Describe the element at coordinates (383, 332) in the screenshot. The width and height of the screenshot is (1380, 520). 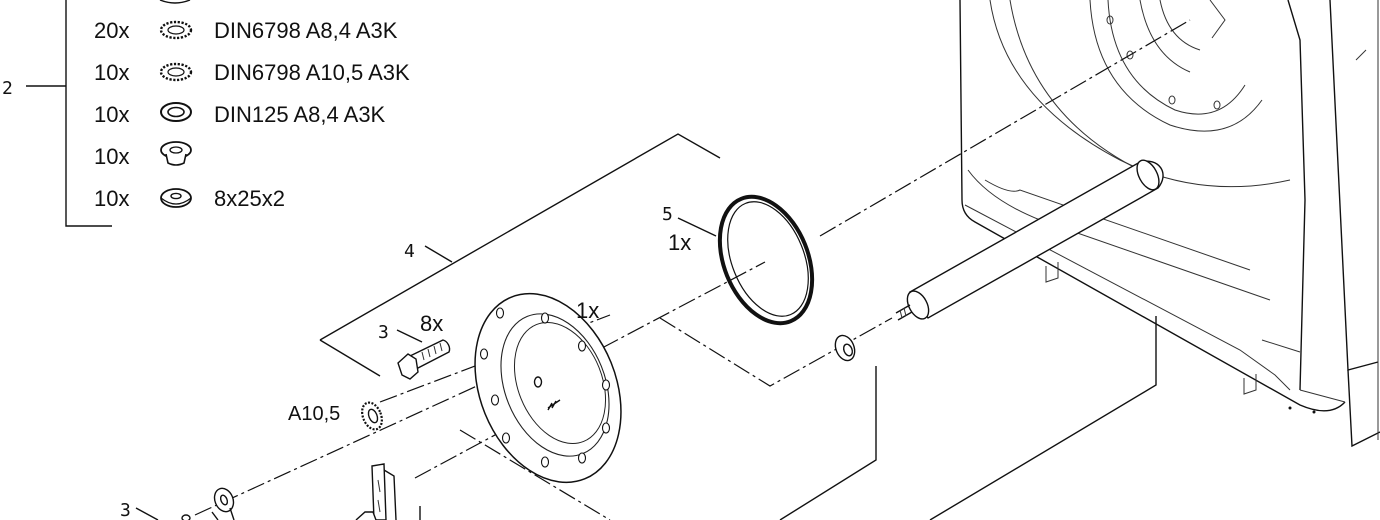
I see `callout-bolt-3: 3` at that location.